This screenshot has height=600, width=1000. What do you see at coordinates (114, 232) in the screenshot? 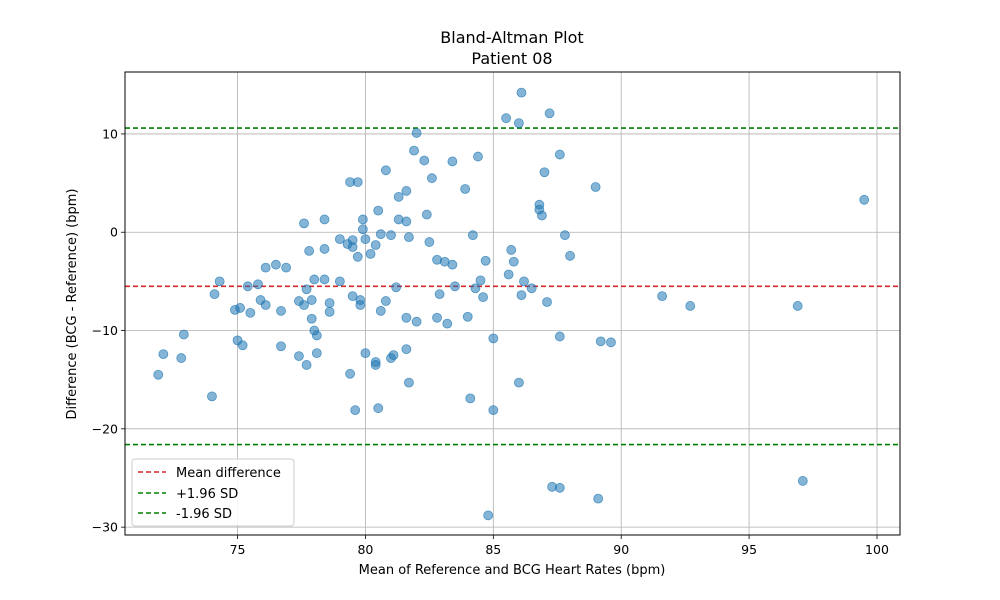
I see `y-tick-label: 0` at bounding box center [114, 232].